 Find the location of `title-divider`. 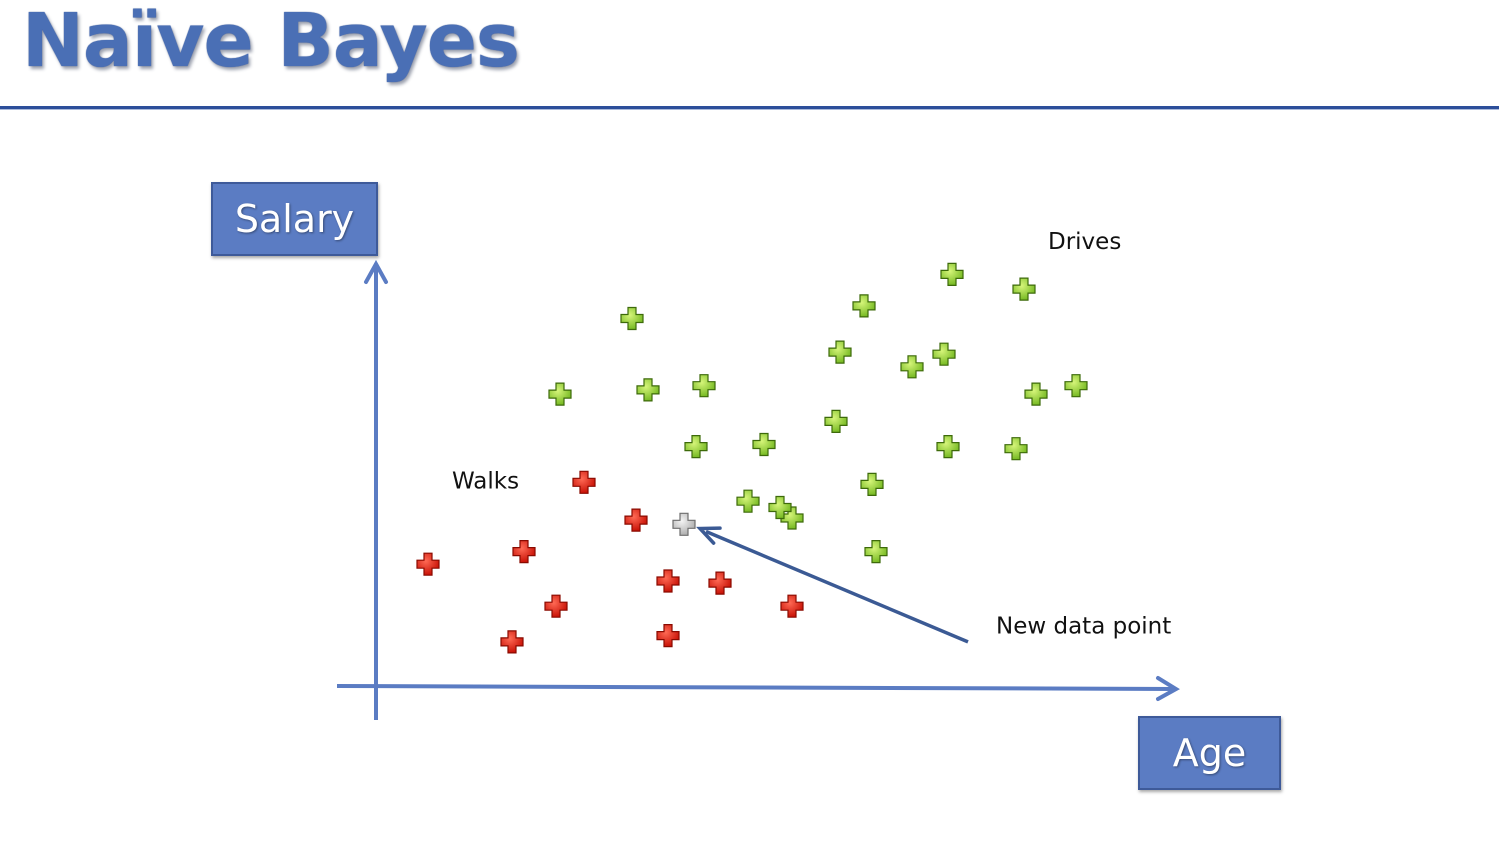

title-divider is located at coordinates (749, 108).